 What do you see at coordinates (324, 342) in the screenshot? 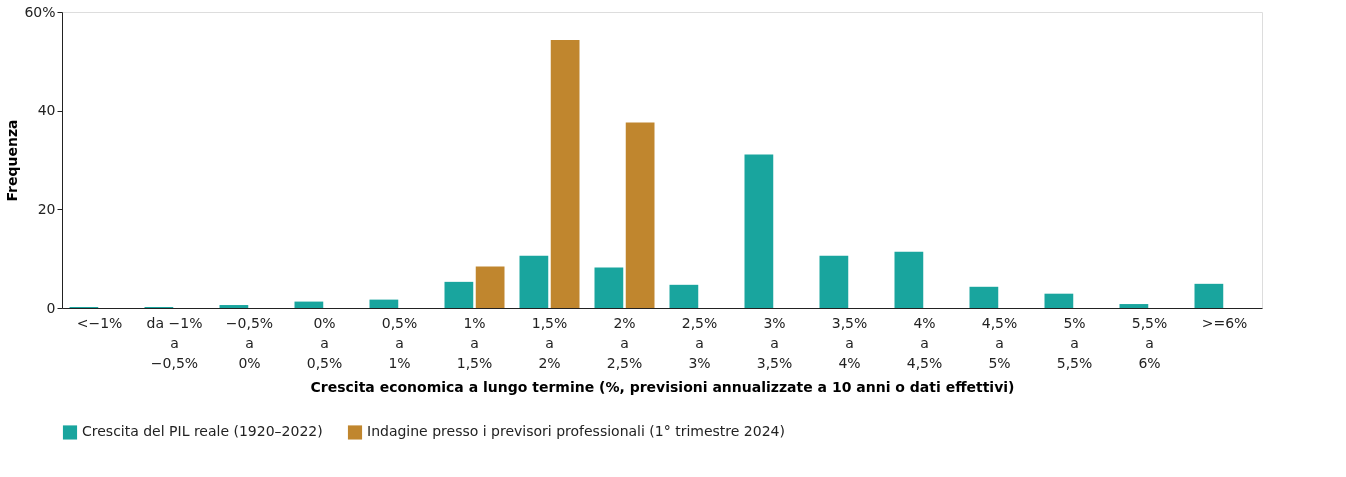
I see `x-tick-label: 0% a 0,5%` at bounding box center [324, 342].